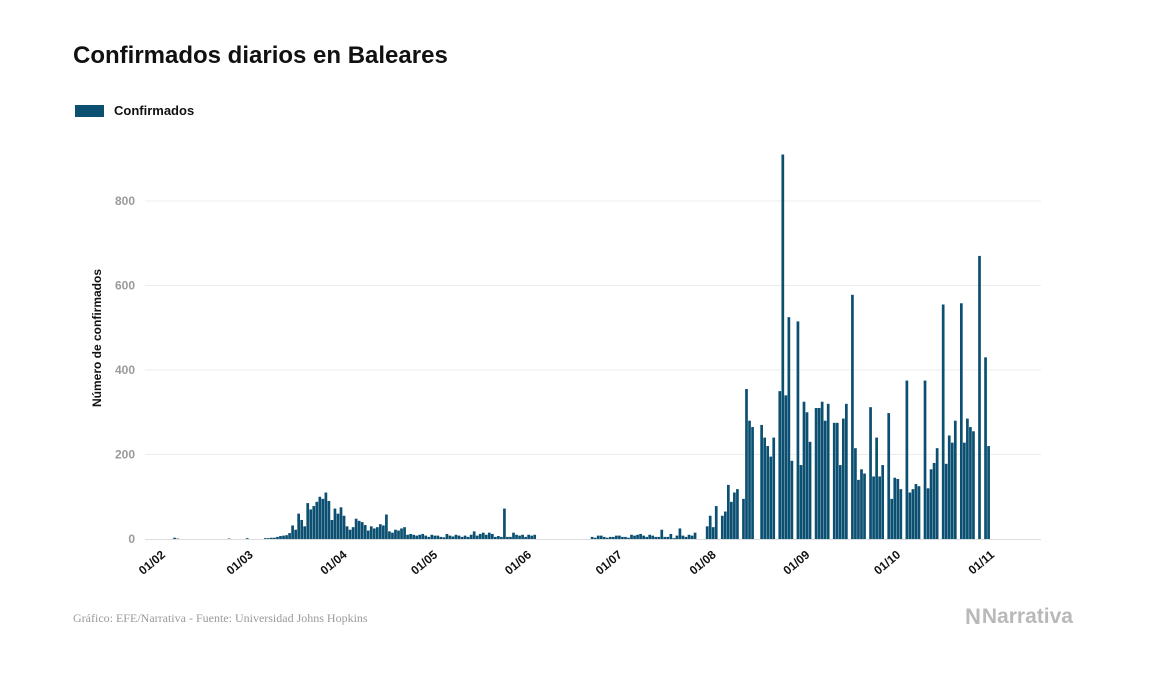 Image resolution: width=1157 pixels, height=674 pixels. Describe the element at coordinates (982, 562) in the screenshot. I see `x-tick-label: 01/11` at that location.